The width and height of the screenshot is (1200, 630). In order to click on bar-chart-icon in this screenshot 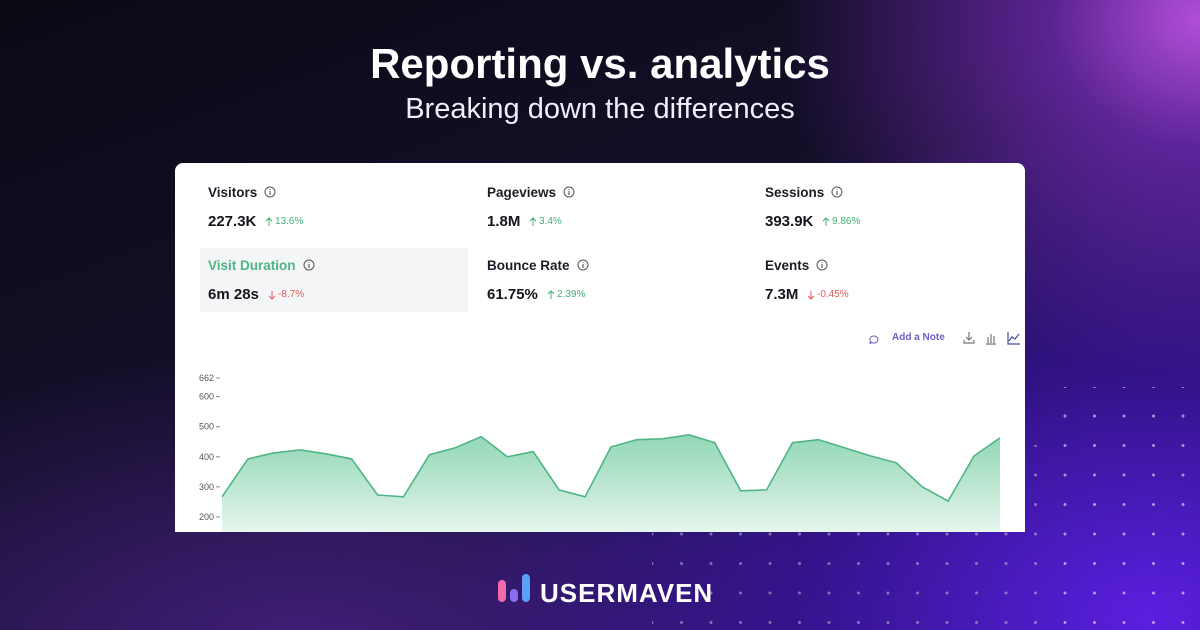, I will do `click(991, 339)`.